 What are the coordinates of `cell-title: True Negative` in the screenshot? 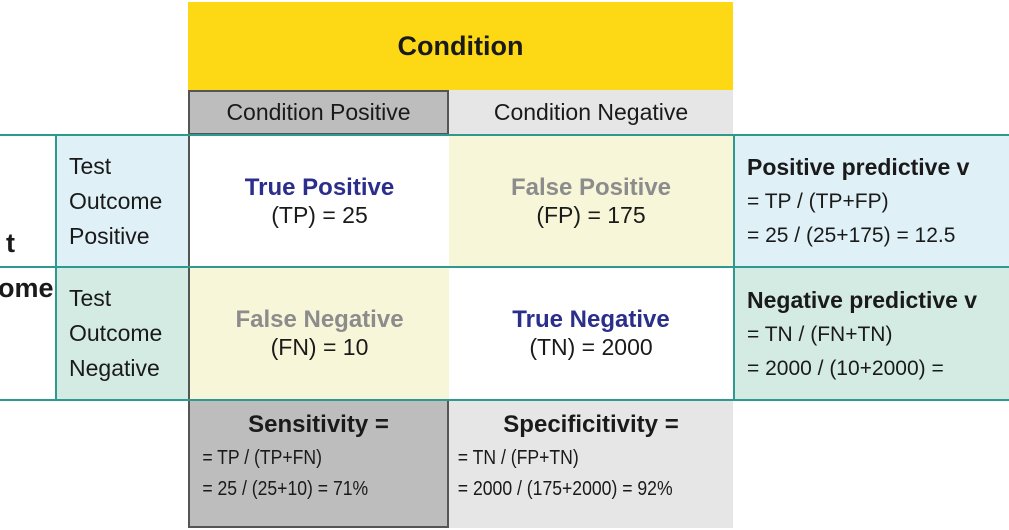 It's located at (591, 319).